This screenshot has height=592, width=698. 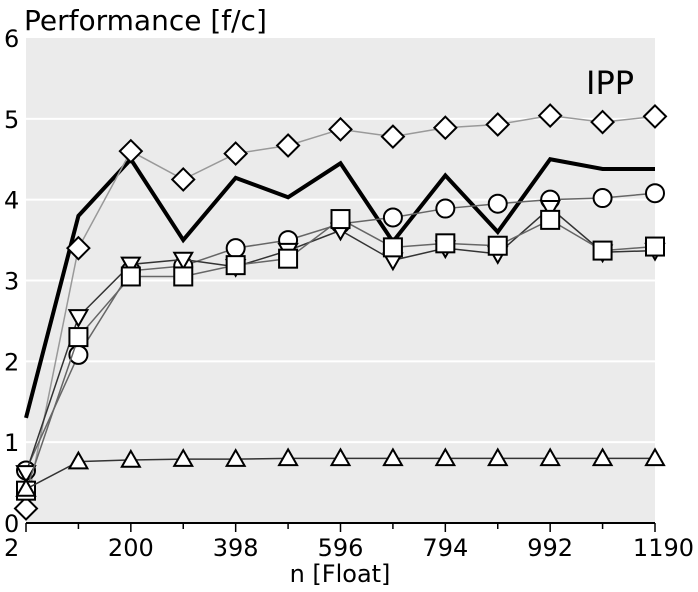 What do you see at coordinates (663, 548) in the screenshot?
I see `x-tick-label-1190: 1190` at bounding box center [663, 548].